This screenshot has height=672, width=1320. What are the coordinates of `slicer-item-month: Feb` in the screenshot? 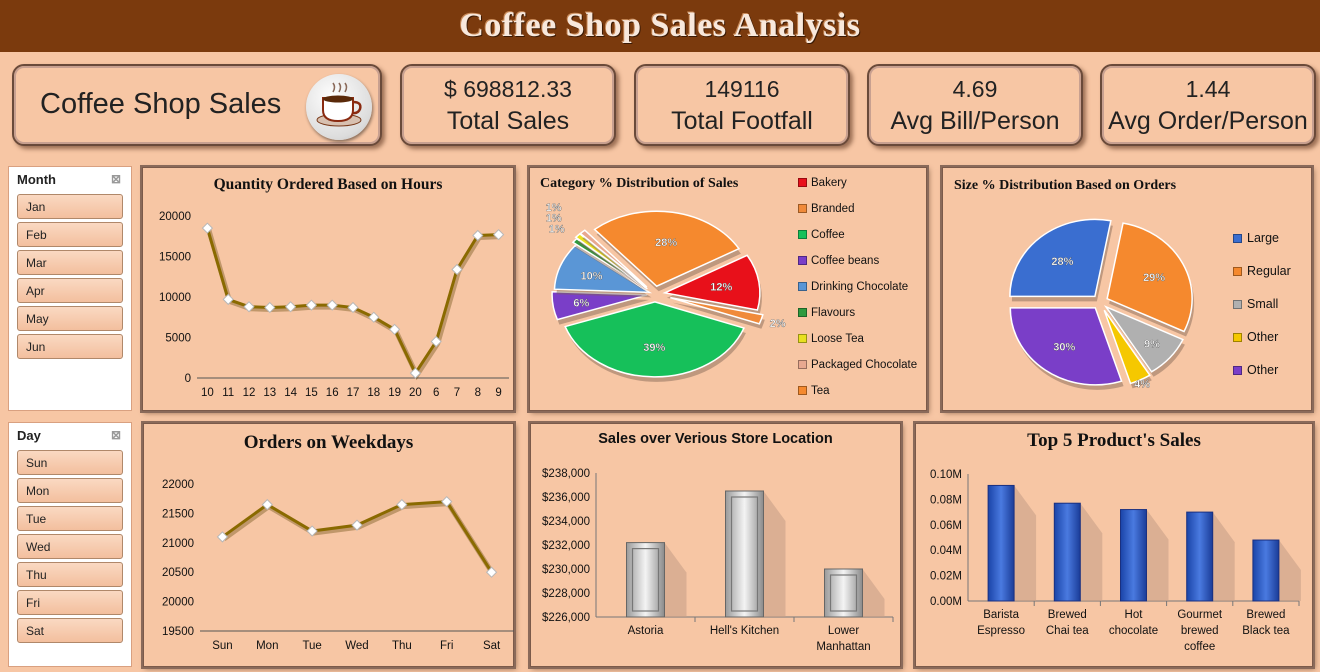 It's located at (70, 234).